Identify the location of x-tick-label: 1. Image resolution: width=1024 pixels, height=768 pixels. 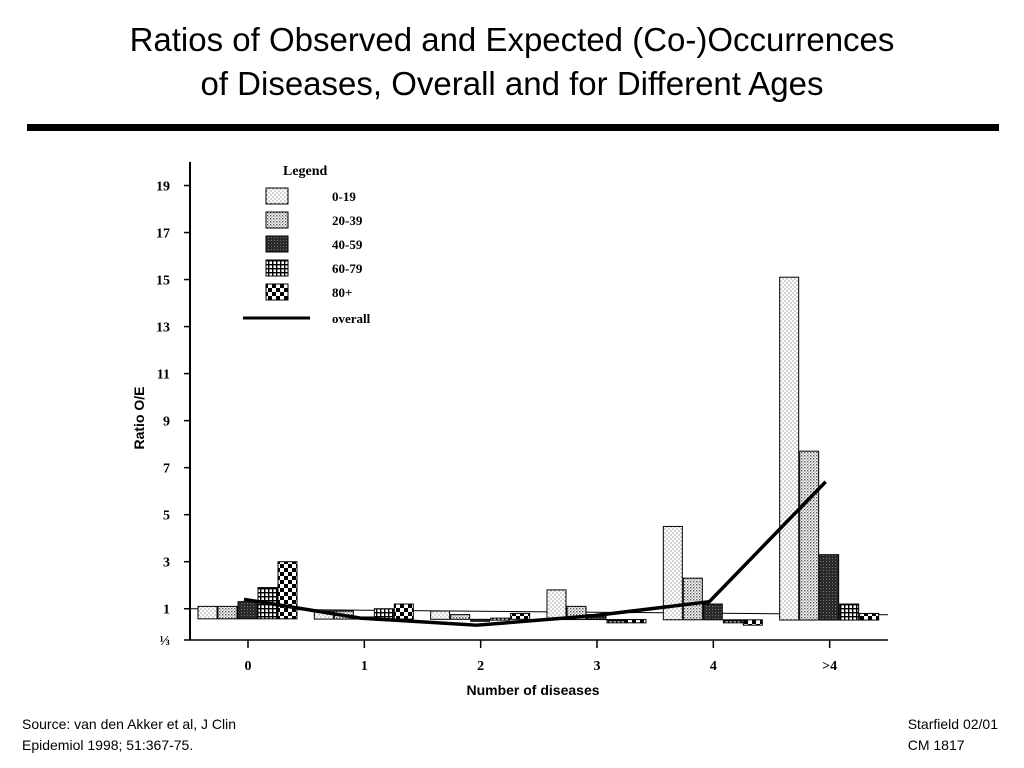
(364, 666).